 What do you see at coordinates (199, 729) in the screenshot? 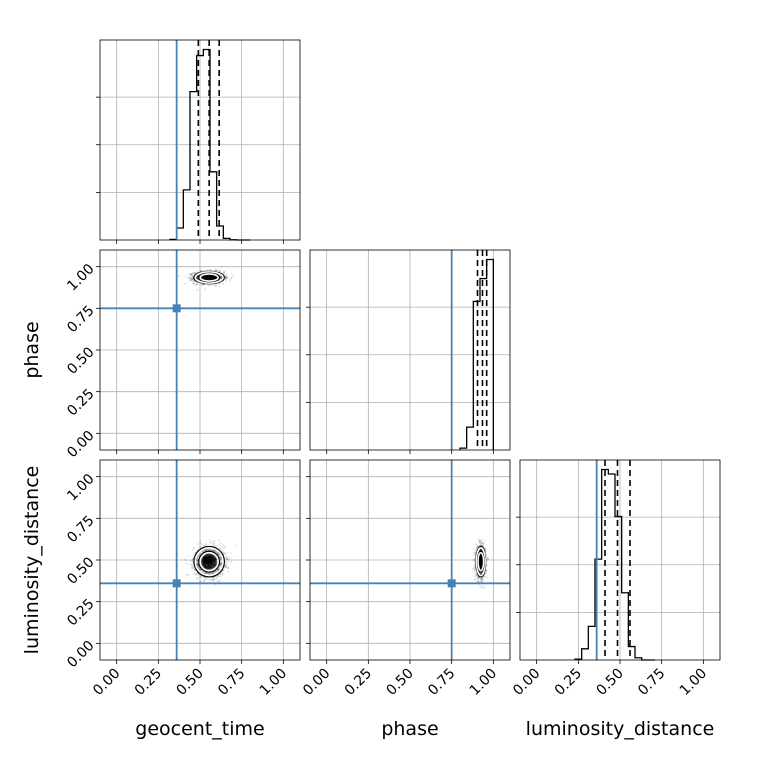
I see `x-axis-label-geocent_time: geocent_time` at bounding box center [199, 729].